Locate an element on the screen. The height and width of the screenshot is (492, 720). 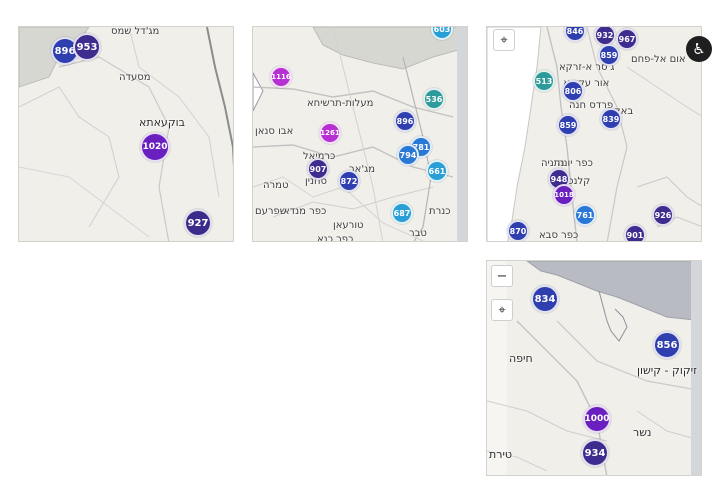
cluster-value: 761 is located at coordinates (585, 215).